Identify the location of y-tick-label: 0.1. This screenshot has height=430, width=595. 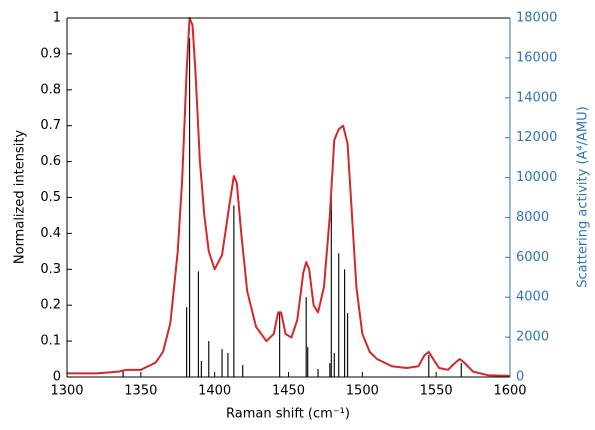
(50, 341).